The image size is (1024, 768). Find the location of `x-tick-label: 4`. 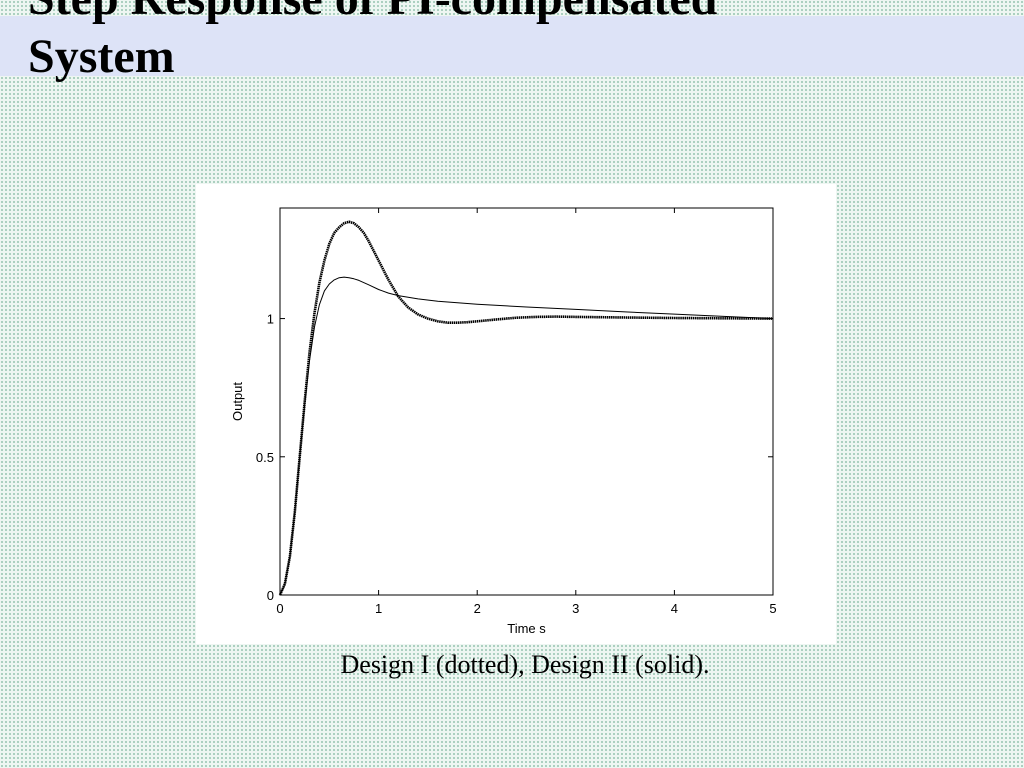

x-tick-label: 4 is located at coordinates (674, 608).